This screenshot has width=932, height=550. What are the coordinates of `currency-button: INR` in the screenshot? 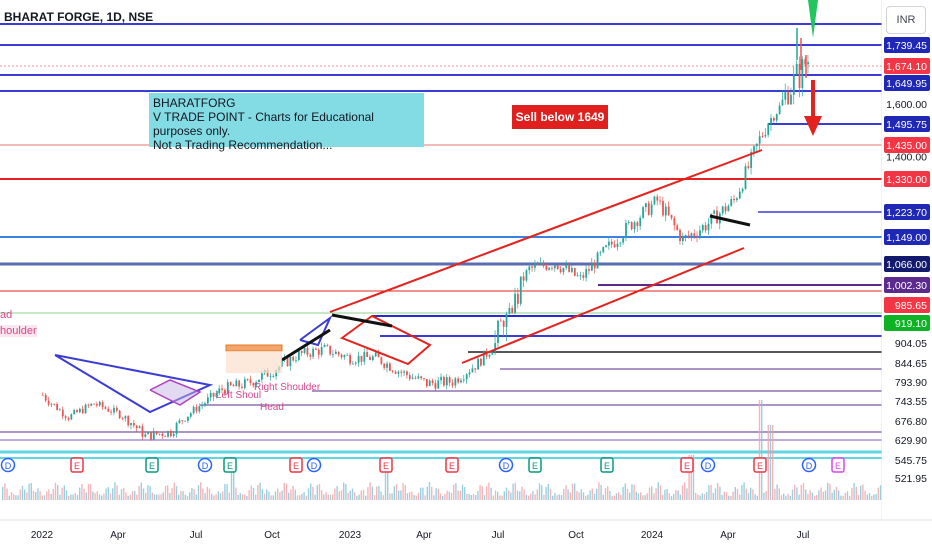 It's located at (906, 20).